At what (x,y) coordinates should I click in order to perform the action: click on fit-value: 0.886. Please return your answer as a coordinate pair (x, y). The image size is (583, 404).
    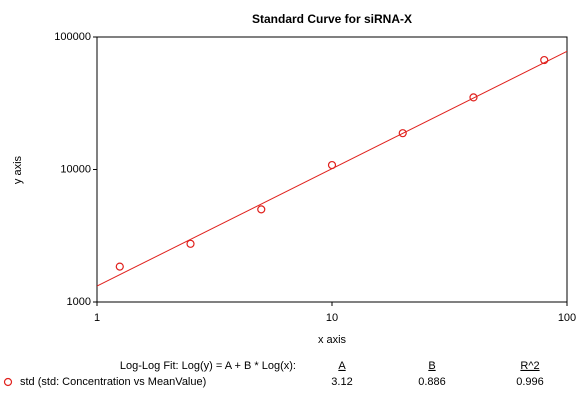
    Looking at the image, I should click on (432, 382).